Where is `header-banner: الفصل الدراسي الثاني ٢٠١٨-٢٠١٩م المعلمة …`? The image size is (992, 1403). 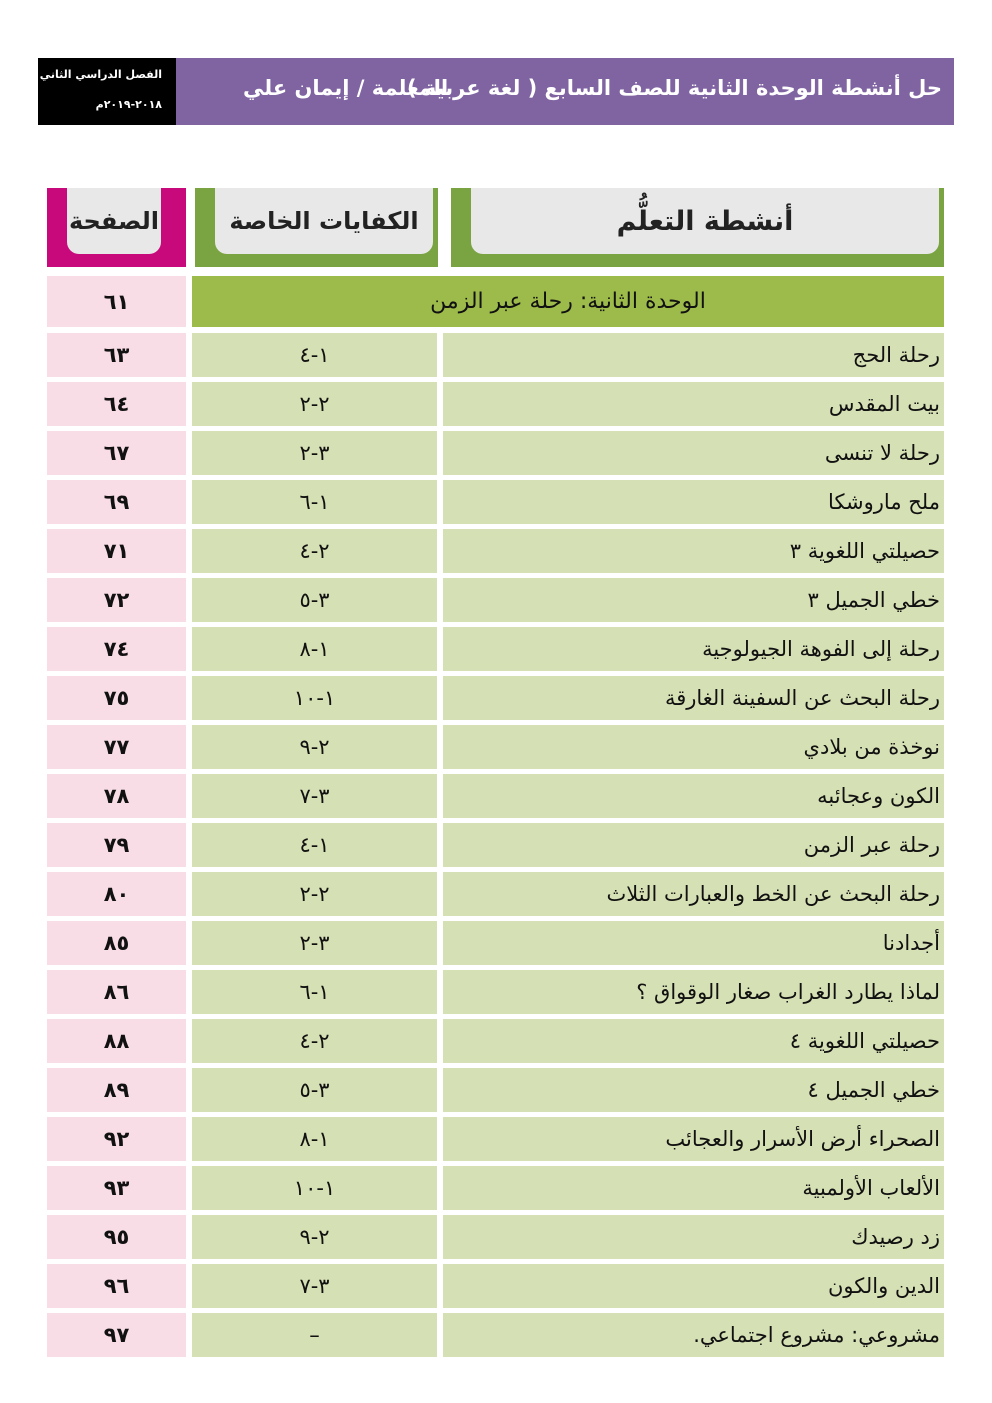
header-banner: الفصل الدراسي الثاني ٢٠١٨-٢٠١٩م المعلمة … is located at coordinates (496, 91).